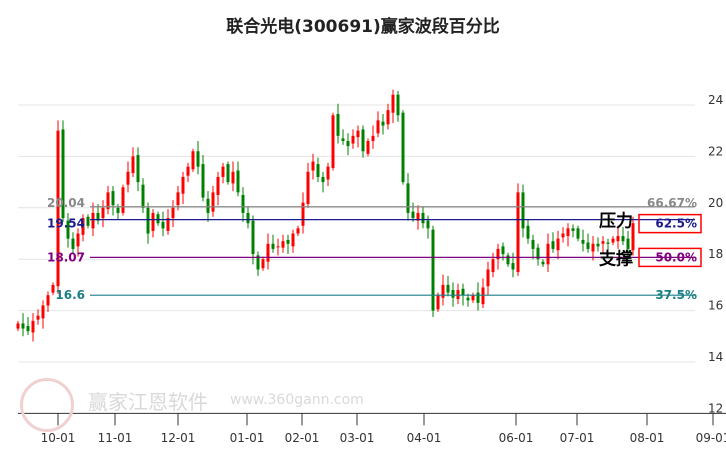  Describe the element at coordinates (66, 257) in the screenshot. I see `level-price-label: 18.07` at that location.